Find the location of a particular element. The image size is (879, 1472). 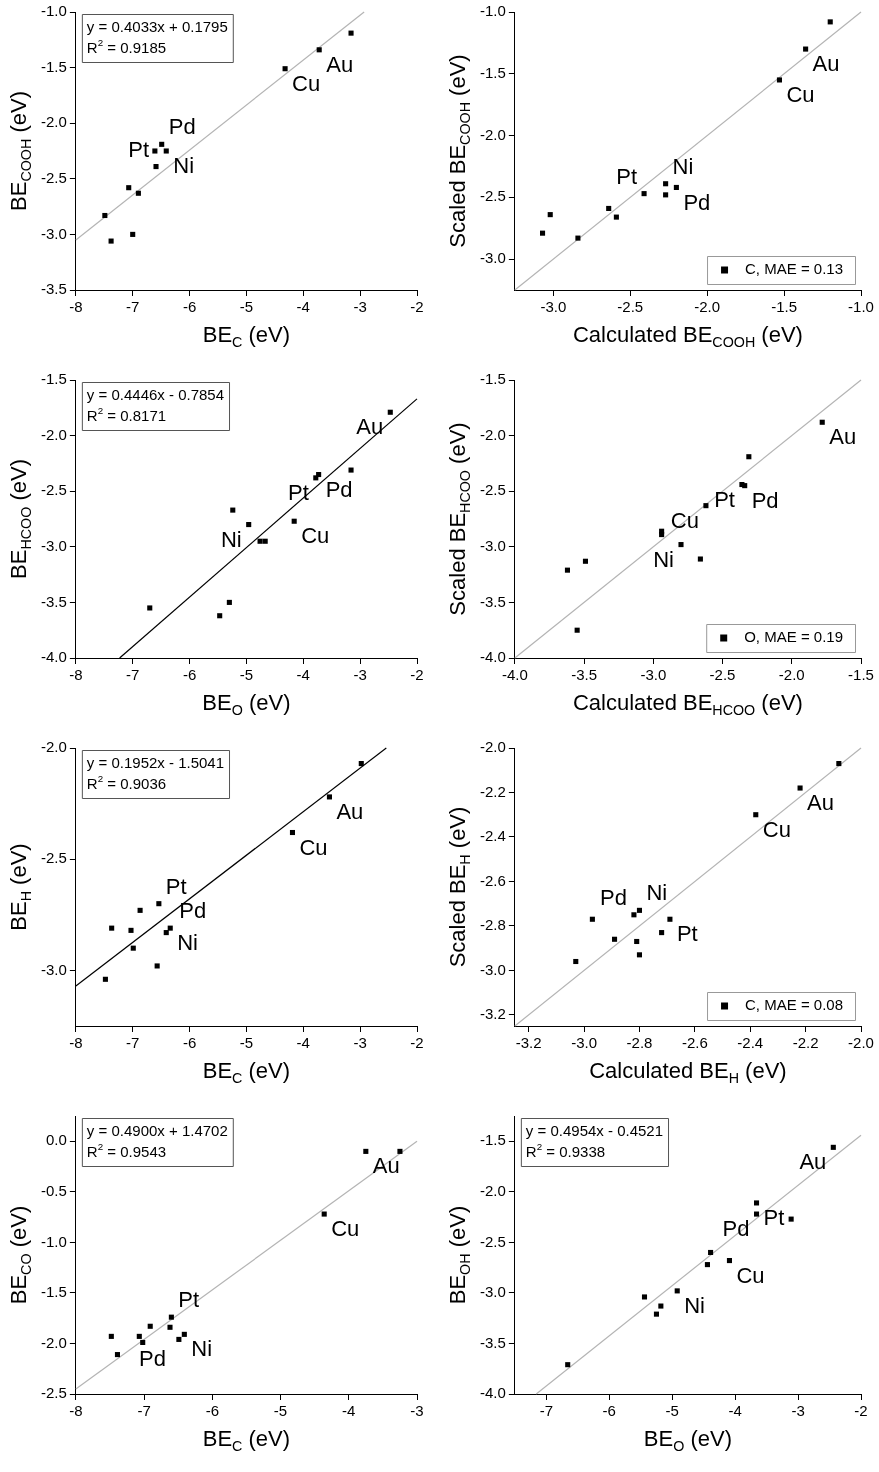

x-tick-label: -1.0 is located at coordinates (861, 307).